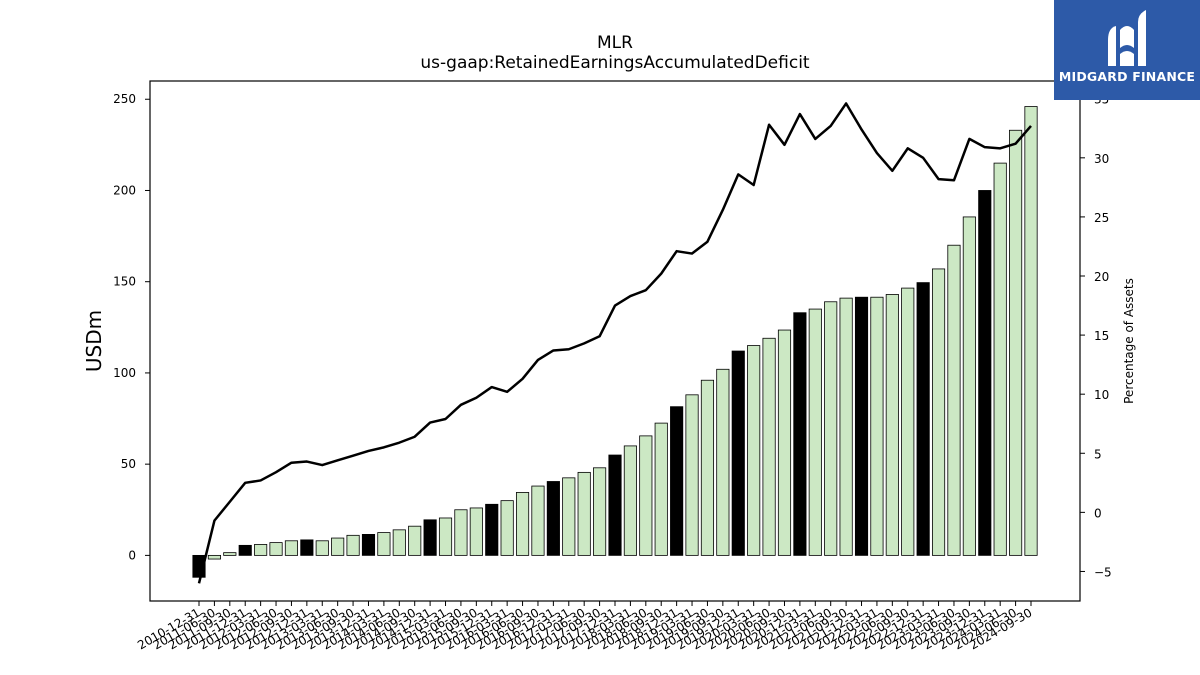  Describe the element at coordinates (1127, 76) in the screenshot. I see `logo-text: MIDGARD FINANCE` at that location.